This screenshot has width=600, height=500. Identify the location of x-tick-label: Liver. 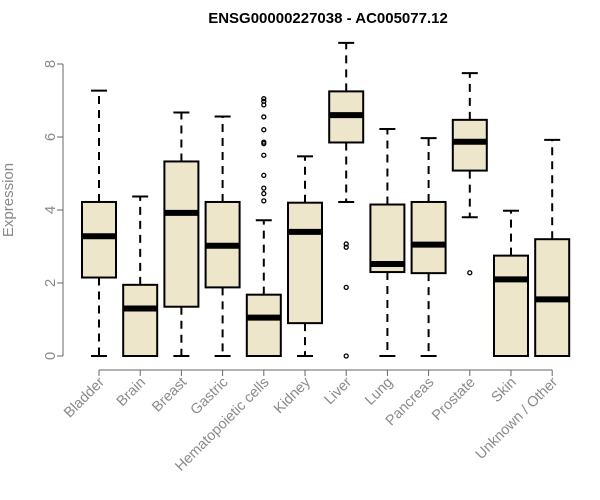
(338, 391).